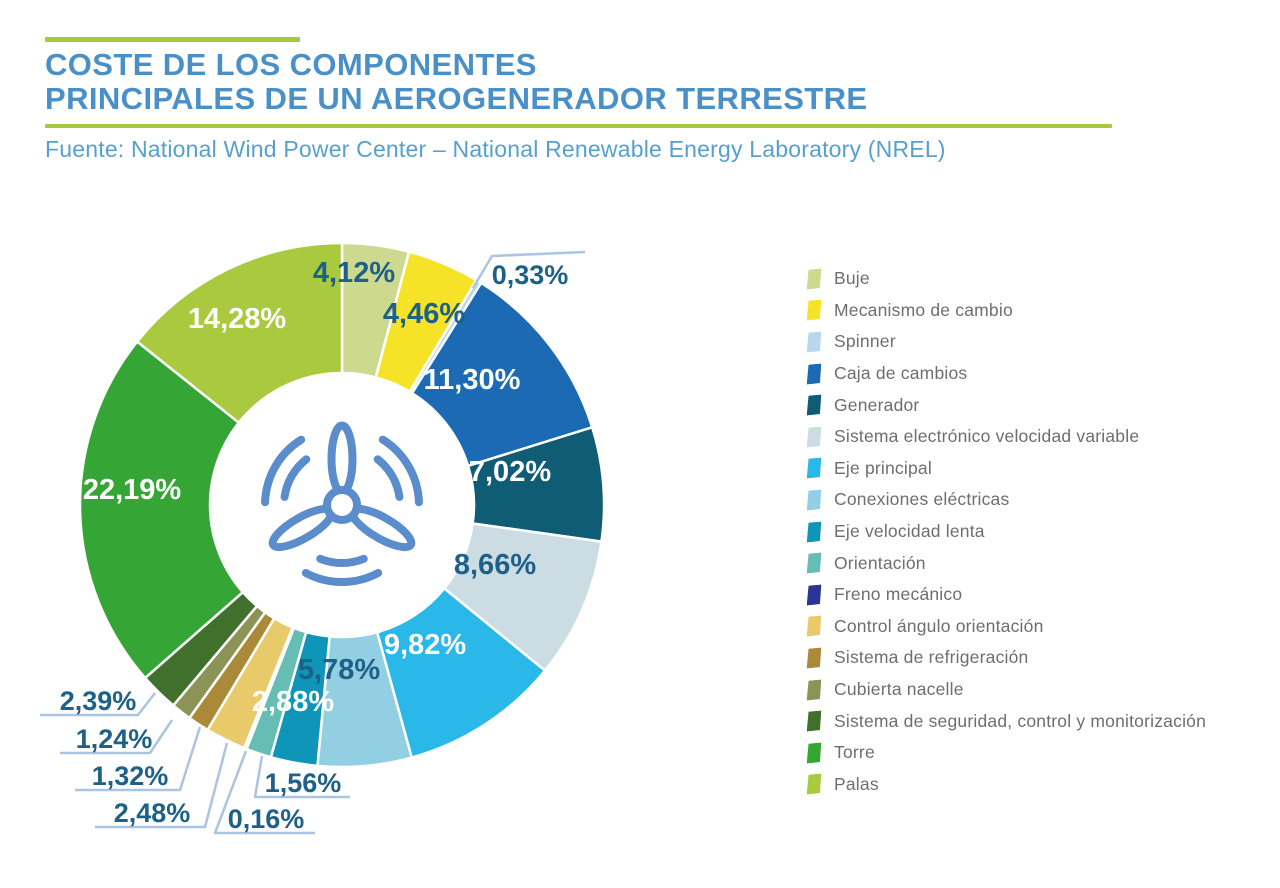  I want to click on legend-label-1: Mecanismo de cambio, so click(923, 309).